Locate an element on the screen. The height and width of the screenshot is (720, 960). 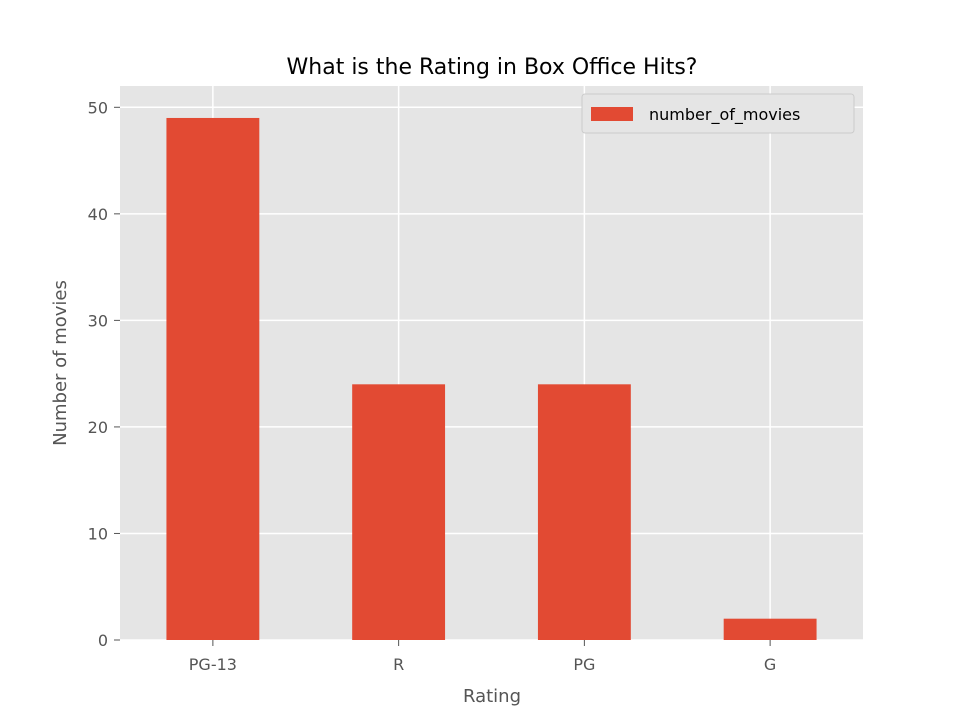
legend-label: number_of_movies is located at coordinates (724, 115).